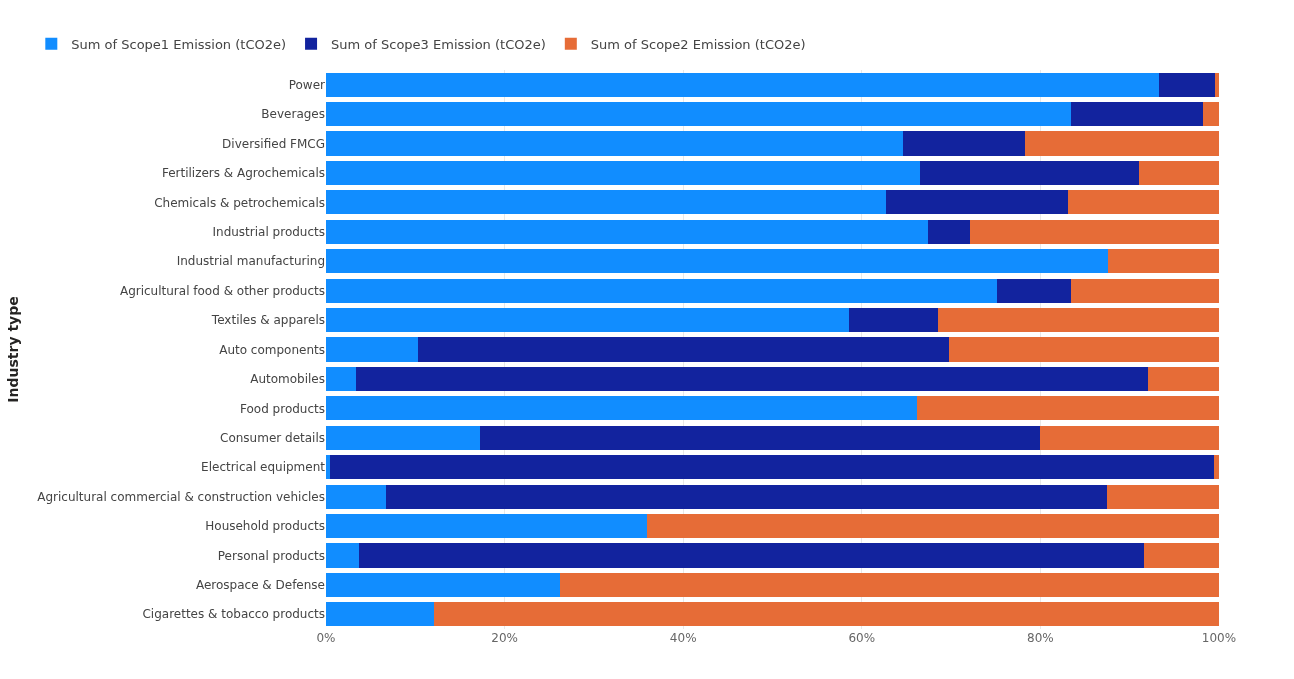  I want to click on x-tick-label: 60%, so click(862, 638).